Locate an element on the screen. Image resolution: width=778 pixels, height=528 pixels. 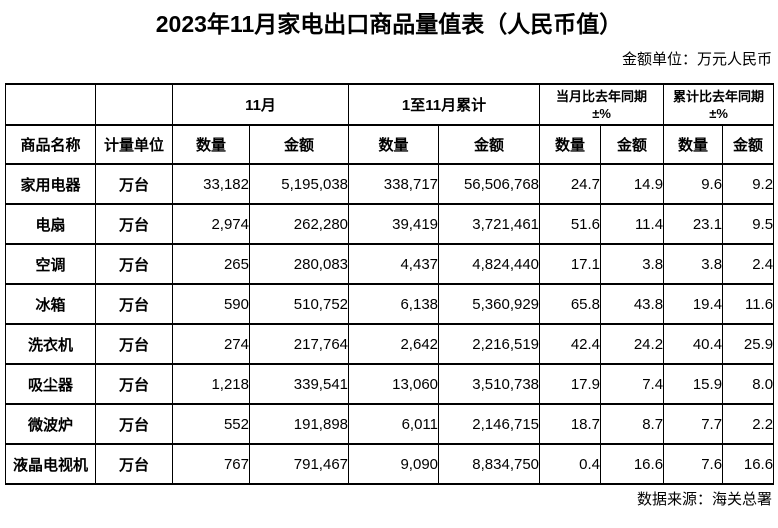
yoy-amount-pct: 16.6 is located at coordinates (748, 464).